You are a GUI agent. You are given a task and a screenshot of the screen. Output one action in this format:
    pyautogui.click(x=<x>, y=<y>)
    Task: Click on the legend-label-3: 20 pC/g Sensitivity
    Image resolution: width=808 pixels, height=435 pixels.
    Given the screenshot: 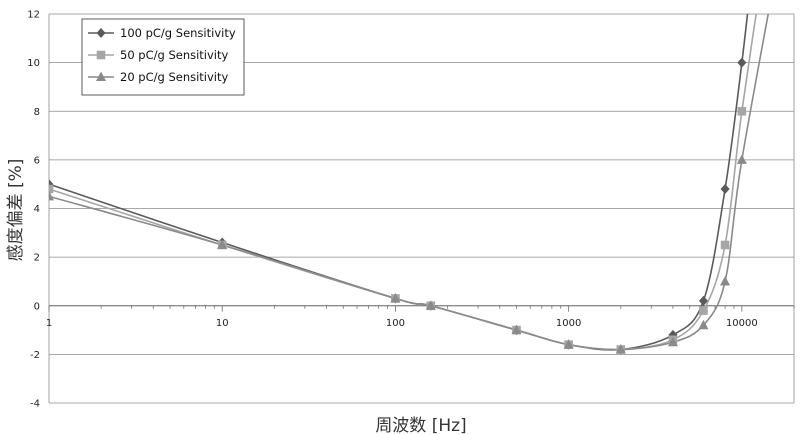 What is the action you would take?
    pyautogui.click(x=174, y=77)
    